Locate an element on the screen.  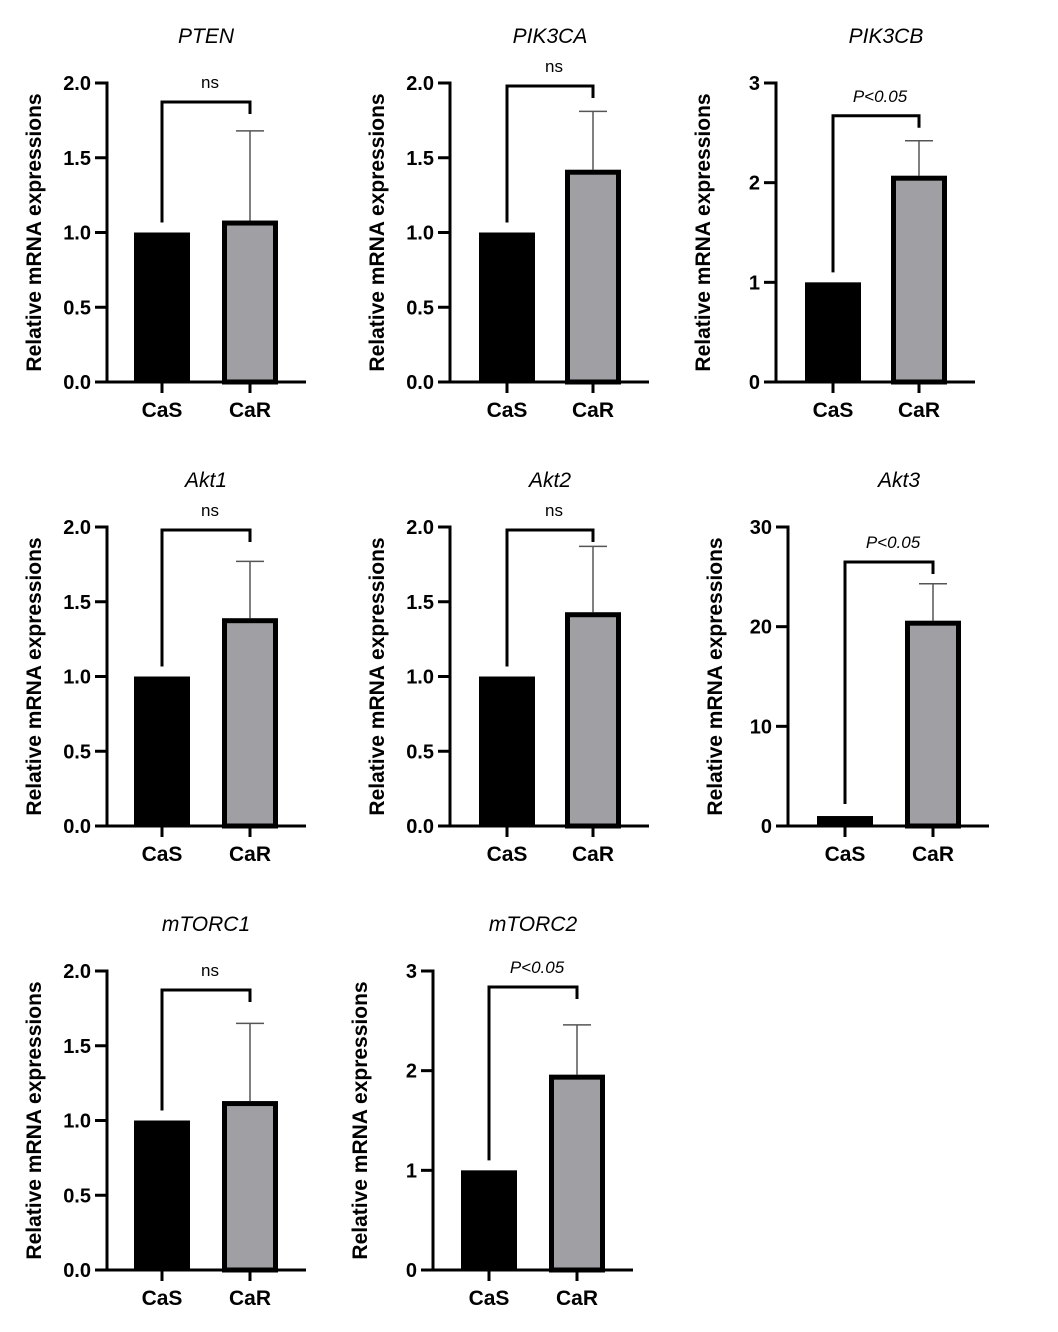
chart-title: PIK3CB is located at coordinates (886, 36).